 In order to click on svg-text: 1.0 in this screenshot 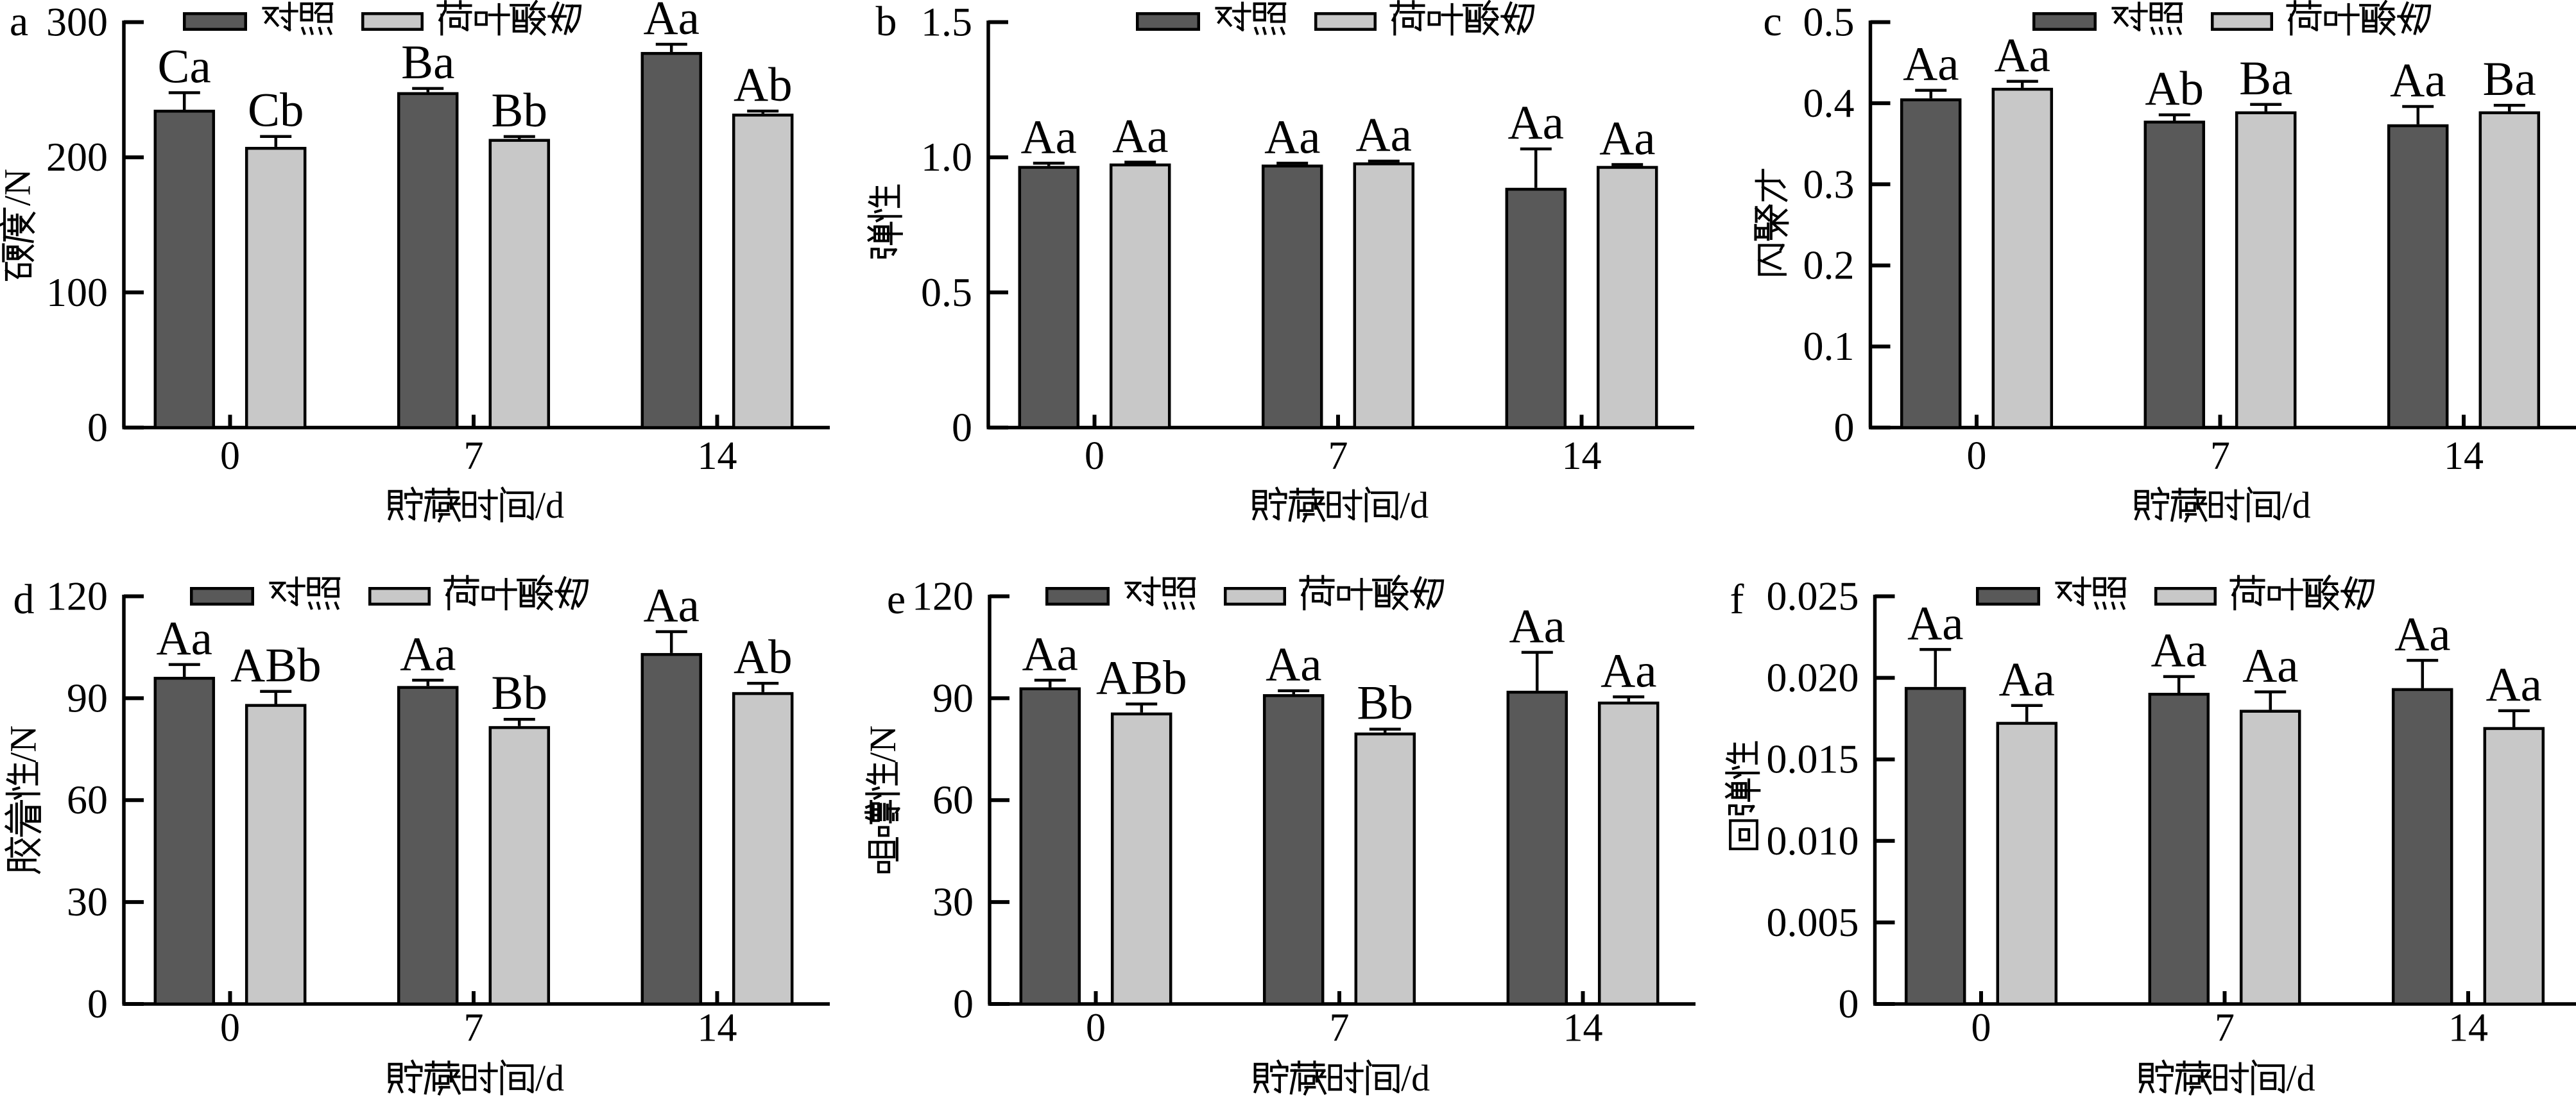, I will do `click(946, 157)`.